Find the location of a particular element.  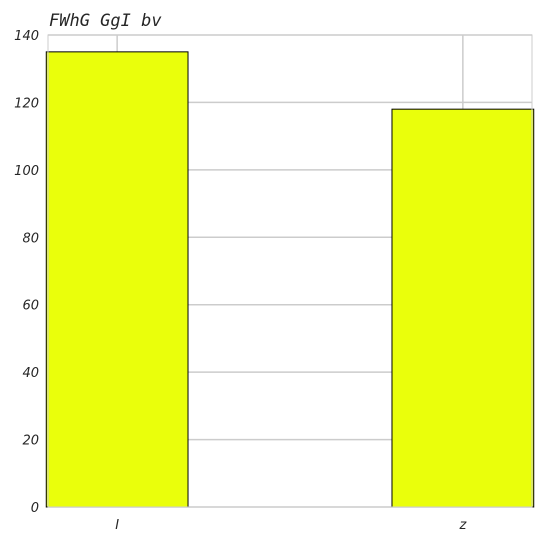

y-tick-label: 60 is located at coordinates (30, 306).